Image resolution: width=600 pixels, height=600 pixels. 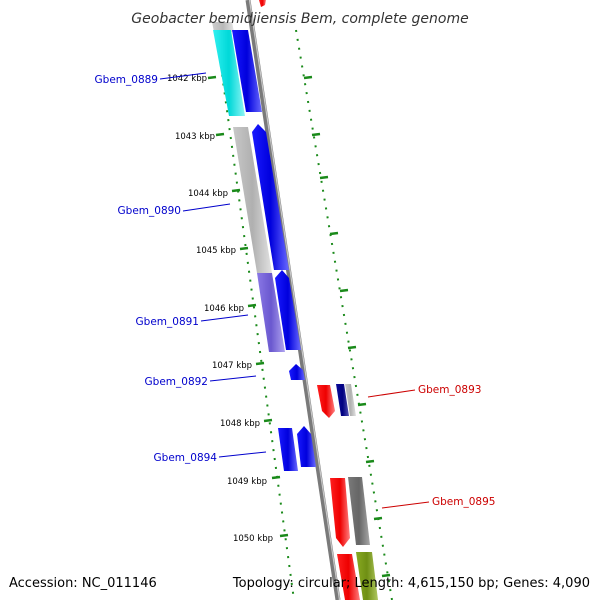 I want to click on forward-strand-genes, so click(x=264, y=246).